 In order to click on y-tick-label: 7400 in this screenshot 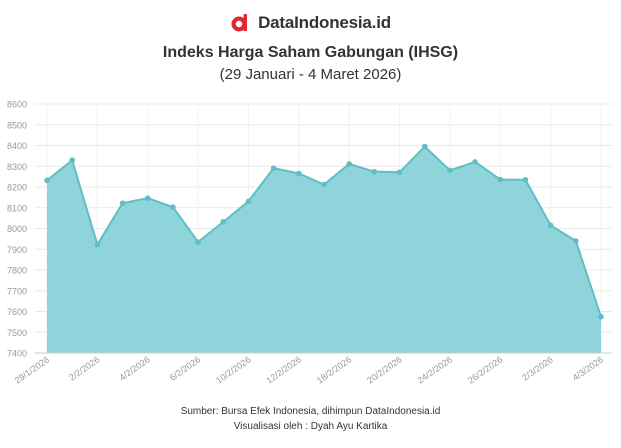, I will do `click(17, 354)`.